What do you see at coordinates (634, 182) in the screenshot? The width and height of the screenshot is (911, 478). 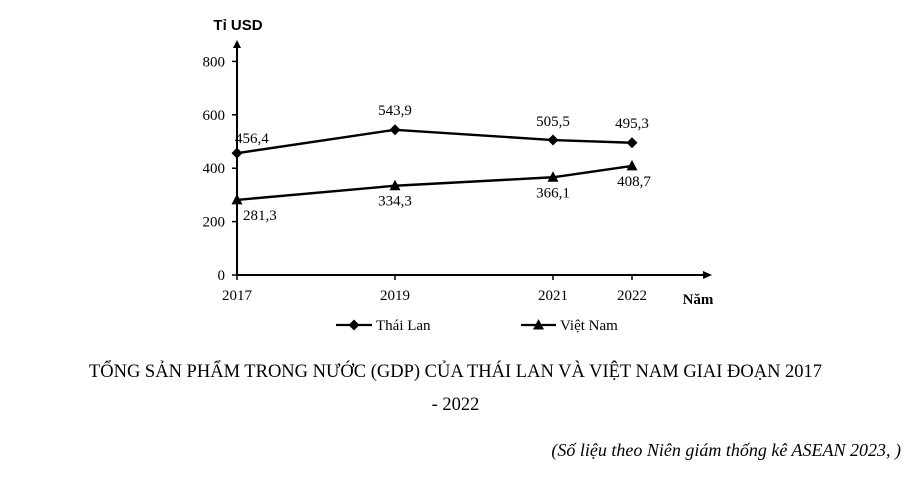 I see `data-label: 408,7` at bounding box center [634, 182].